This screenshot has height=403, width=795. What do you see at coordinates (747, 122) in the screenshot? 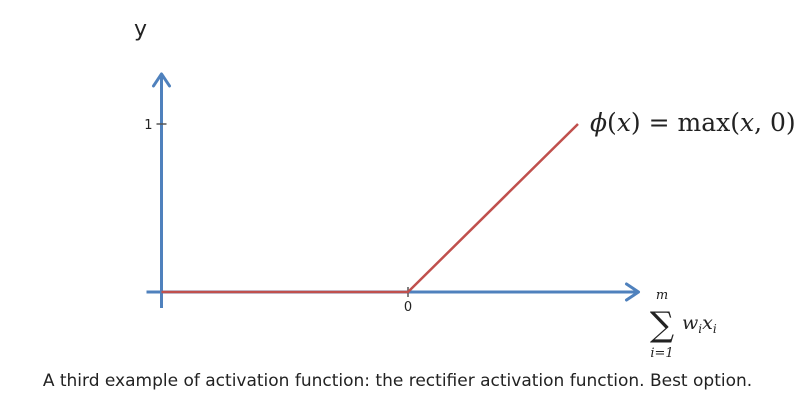
I see `var-x-2: x` at bounding box center [747, 122].